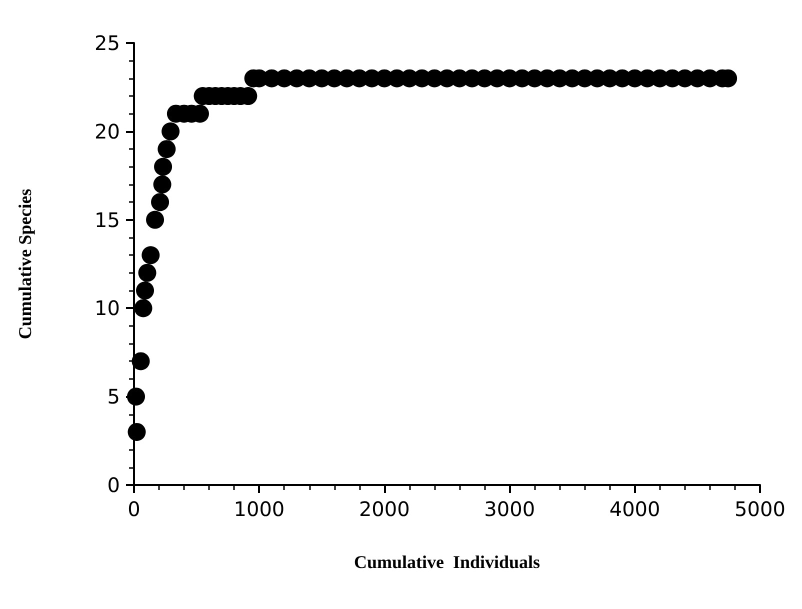 The height and width of the screenshot is (609, 802). Describe the element at coordinates (760, 509) in the screenshot. I see `x-tick-label: 5000` at that location.